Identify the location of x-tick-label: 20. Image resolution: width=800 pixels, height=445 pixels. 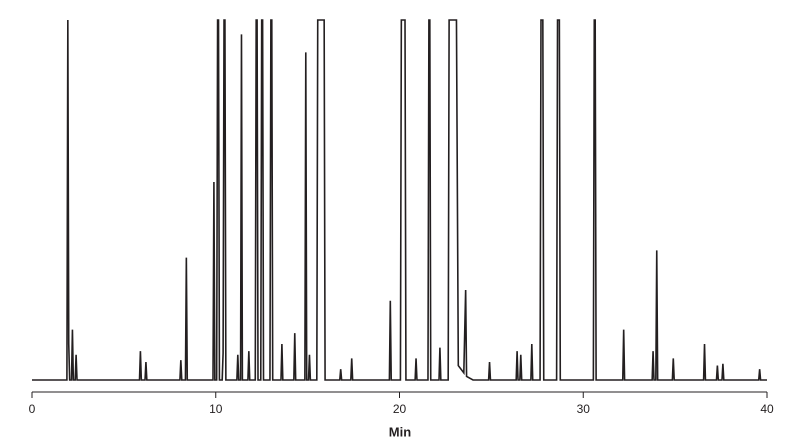
(400, 409).